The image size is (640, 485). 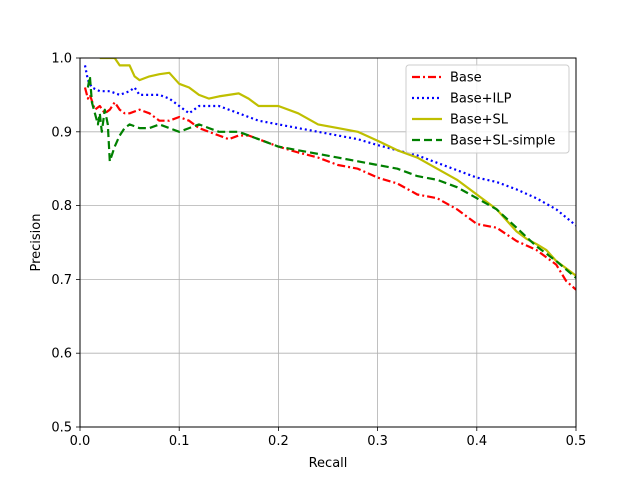 I want to click on legend: Base Base+ILP Base+SL Base+SL-simple, so click(x=487, y=109).